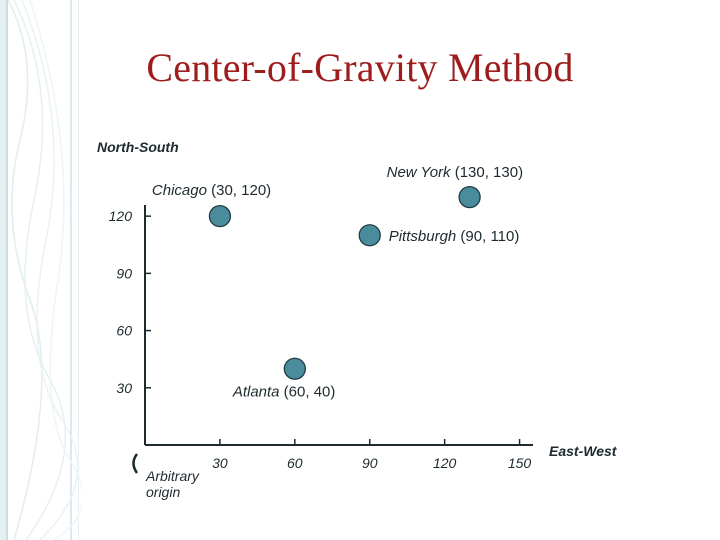 The height and width of the screenshot is (540, 720). Describe the element at coordinates (294, 368) in the screenshot. I see `point-atlanta` at that location.